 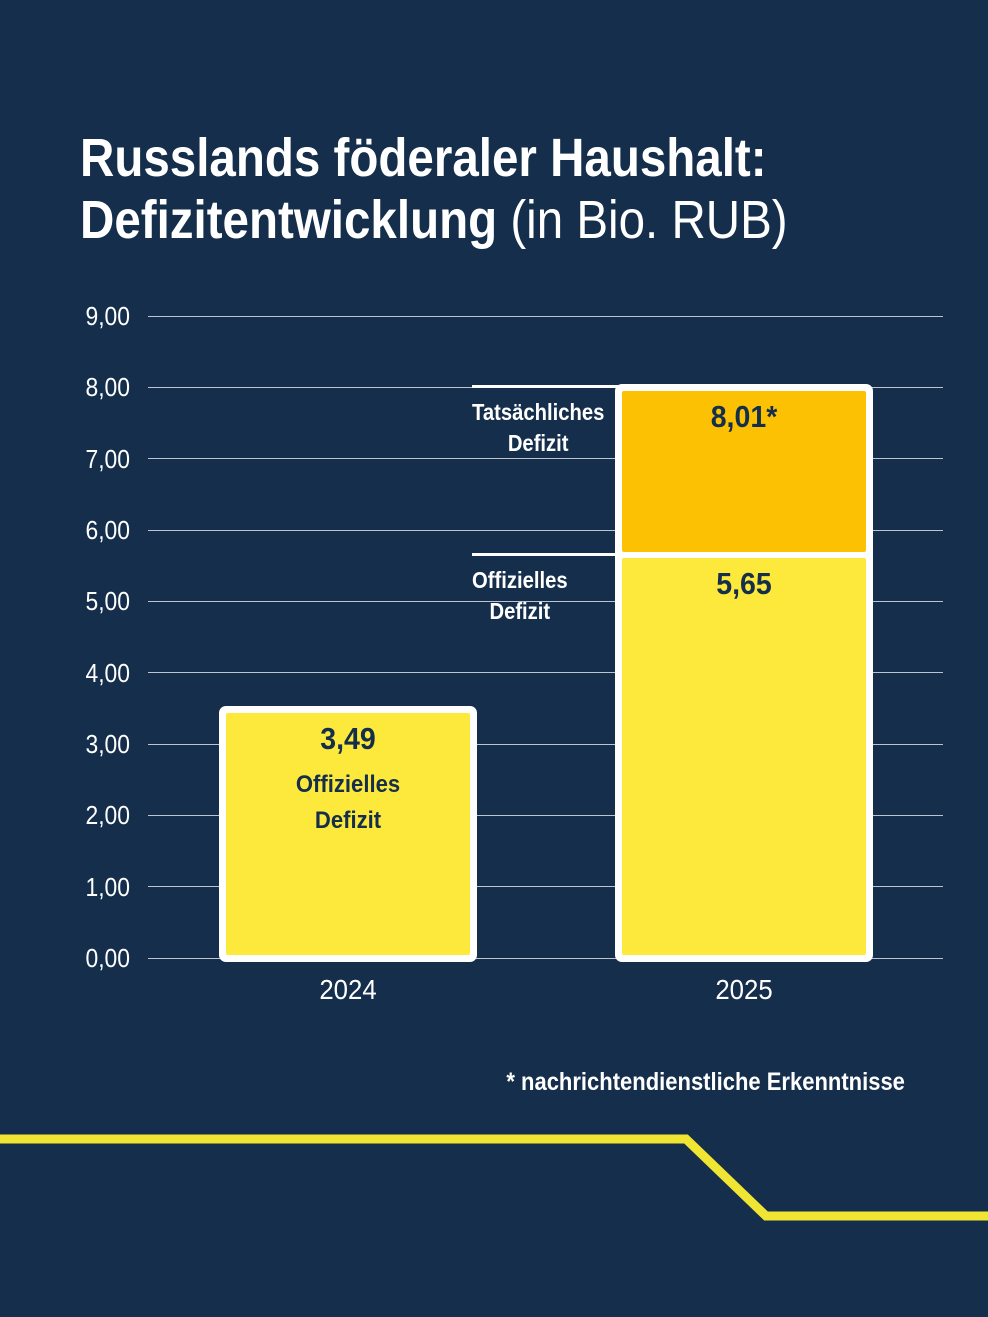 I want to click on y-axis-tick-label: 3,00, so click(x=107, y=744).